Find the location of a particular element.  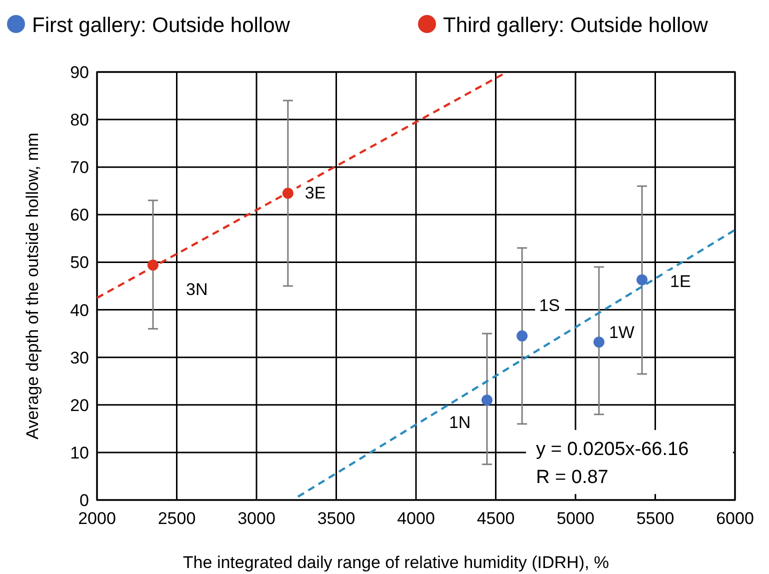

y-tick-label: 80 is located at coordinates (79, 120).